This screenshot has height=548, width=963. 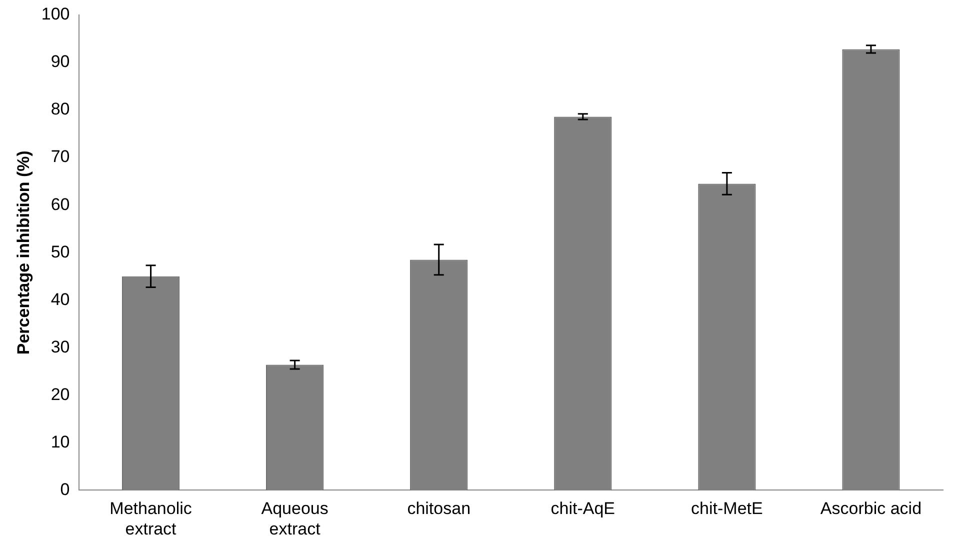 I want to click on x-tick-label: Aqueous extract, so click(x=294, y=518).